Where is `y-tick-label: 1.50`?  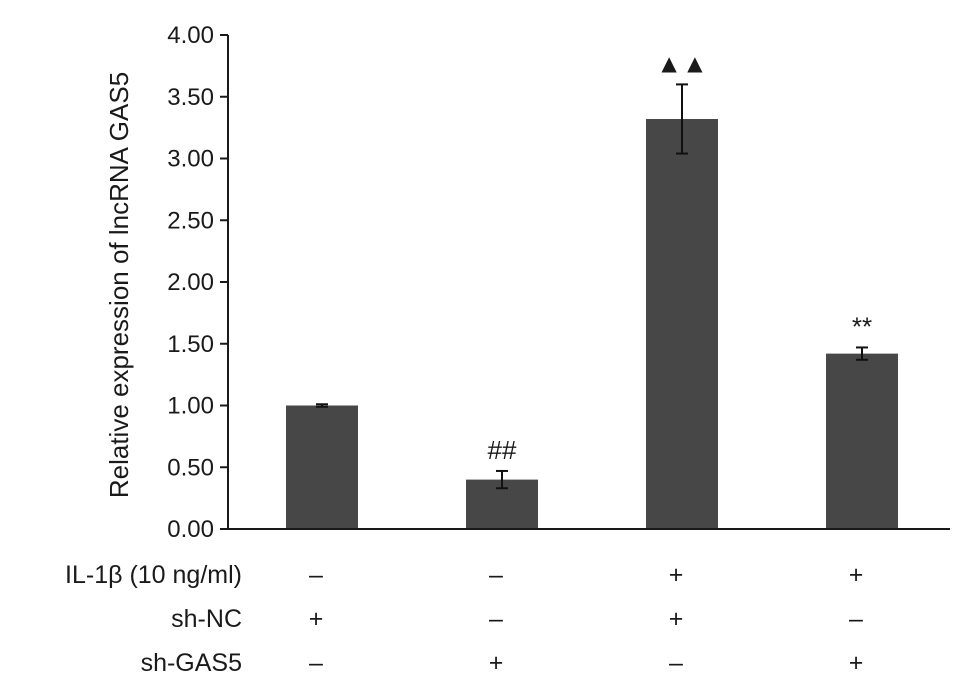 y-tick-label: 1.50 is located at coordinates (190, 344).